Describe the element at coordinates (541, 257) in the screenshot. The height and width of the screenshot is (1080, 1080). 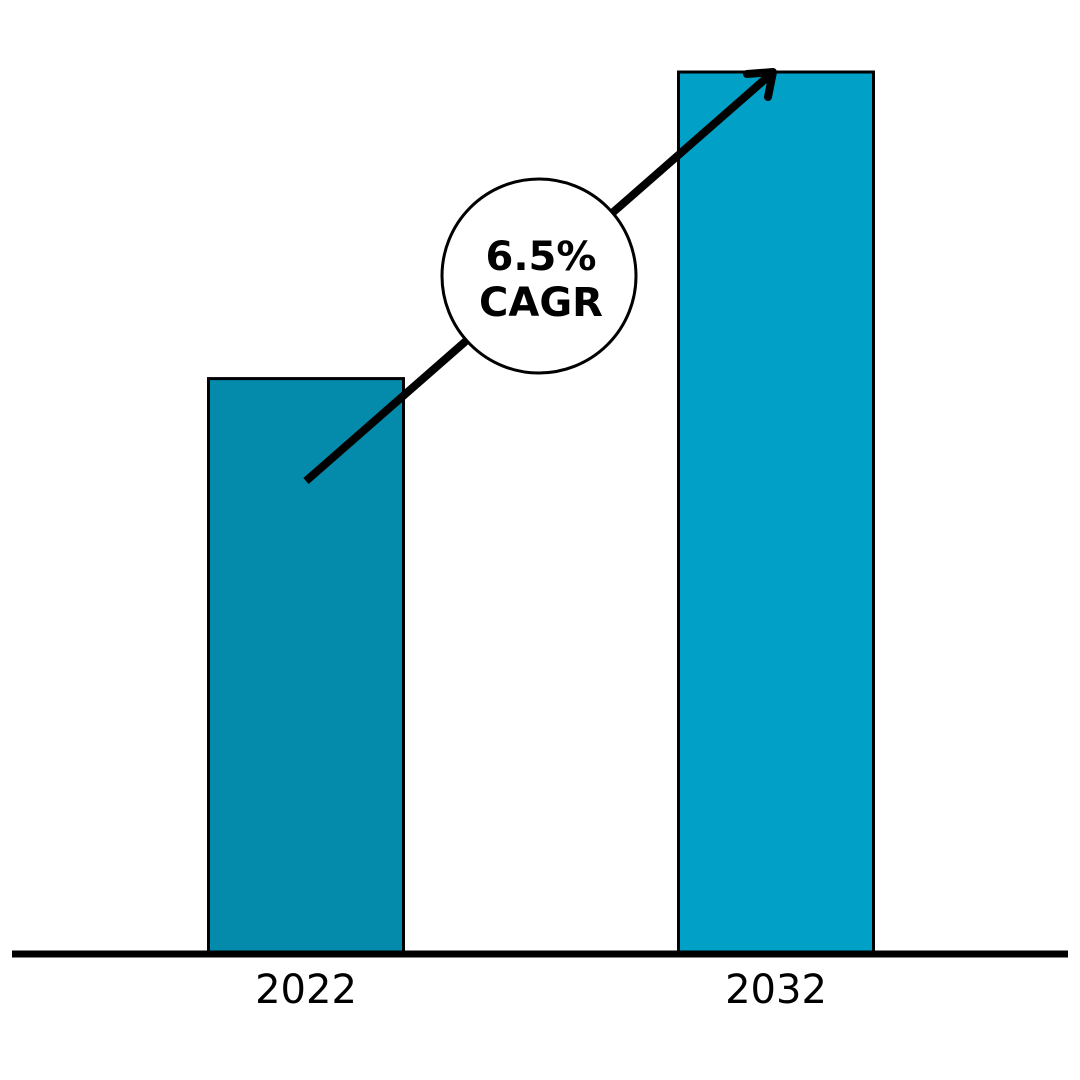
I see `cagr-value-label: 6.5%` at that location.